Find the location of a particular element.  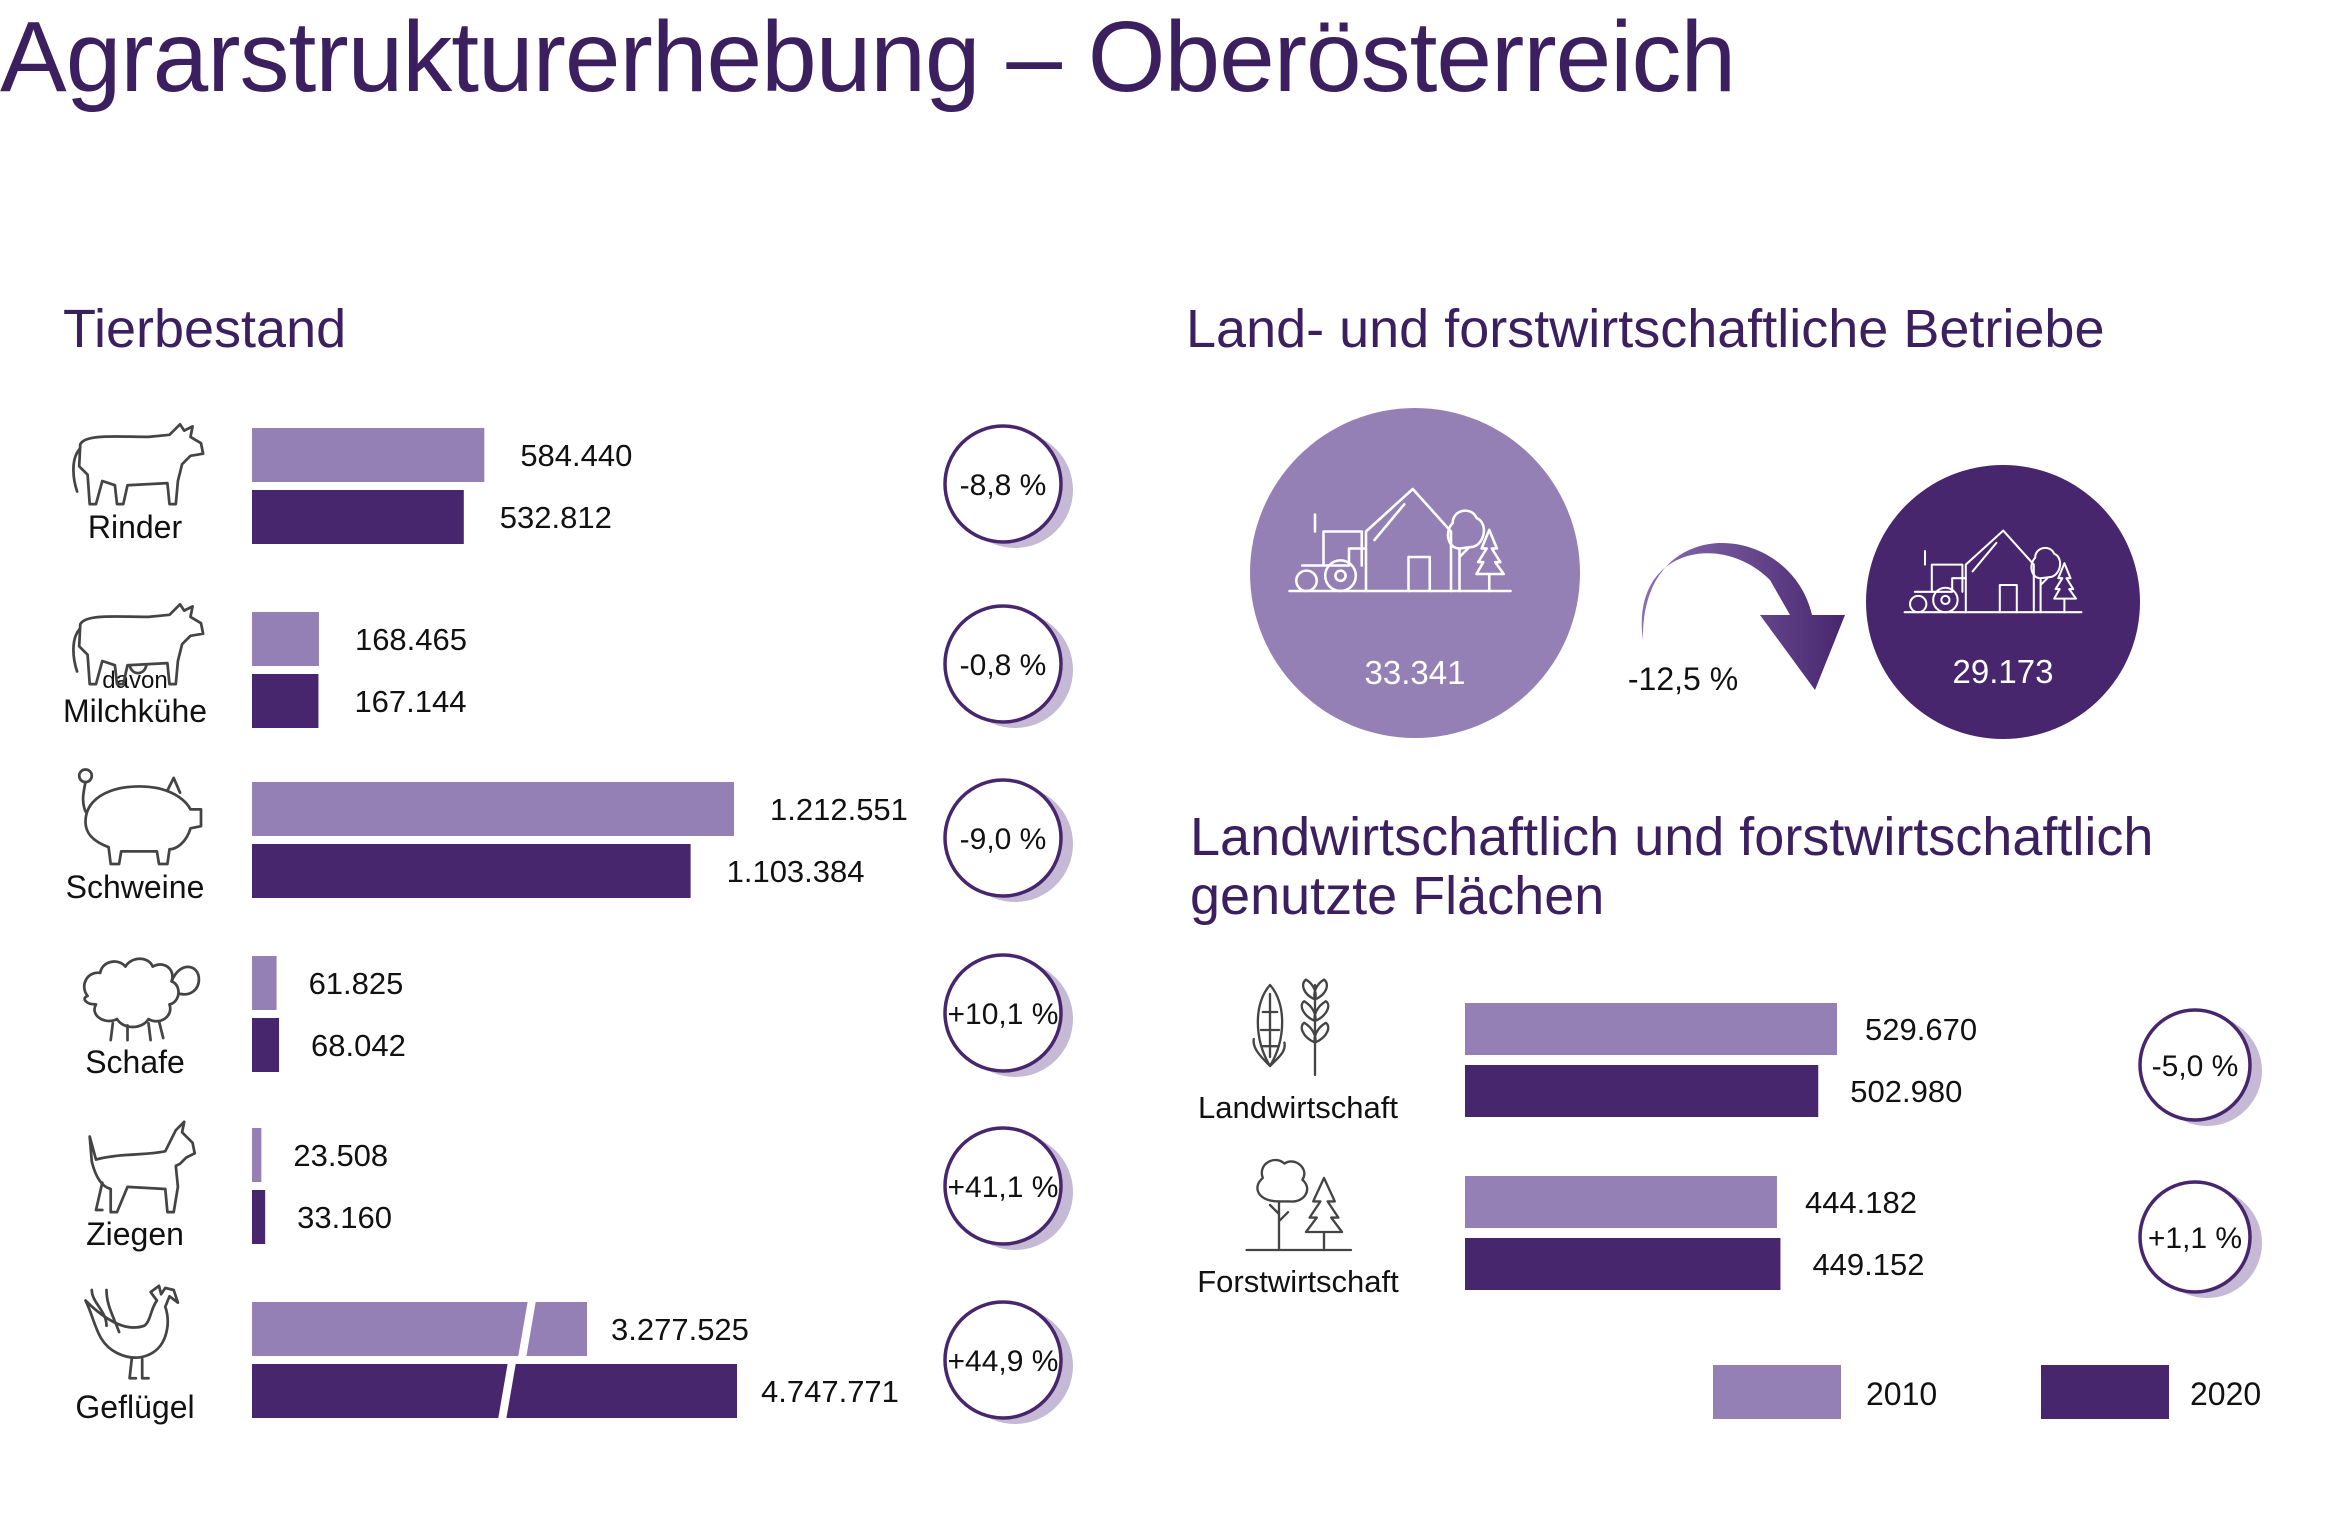

change-badge-0: -8,8 % is located at coordinates (1008, 486).